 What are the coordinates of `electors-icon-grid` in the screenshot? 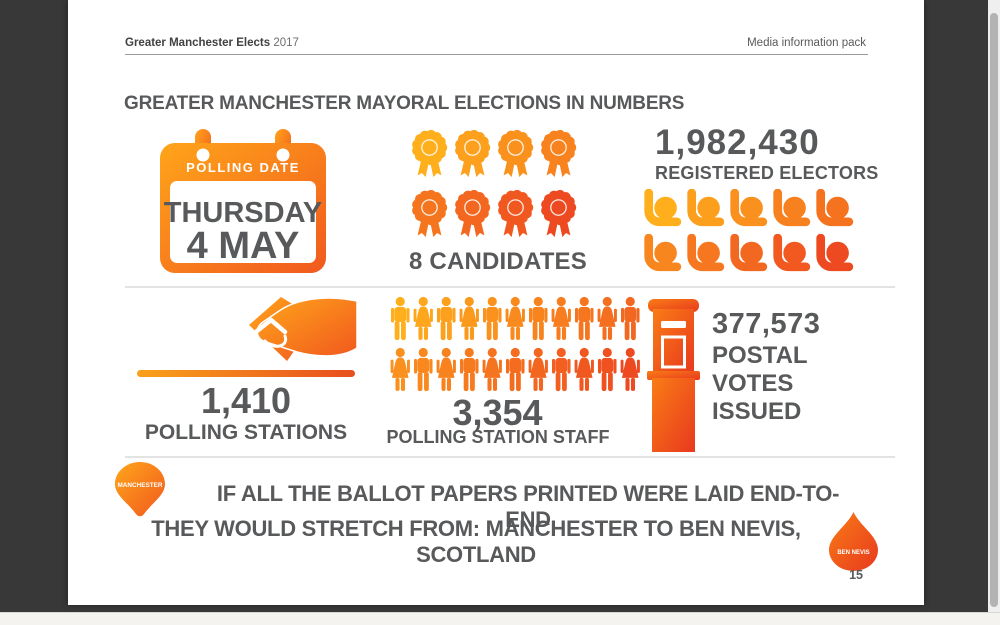 It's located at (748, 234).